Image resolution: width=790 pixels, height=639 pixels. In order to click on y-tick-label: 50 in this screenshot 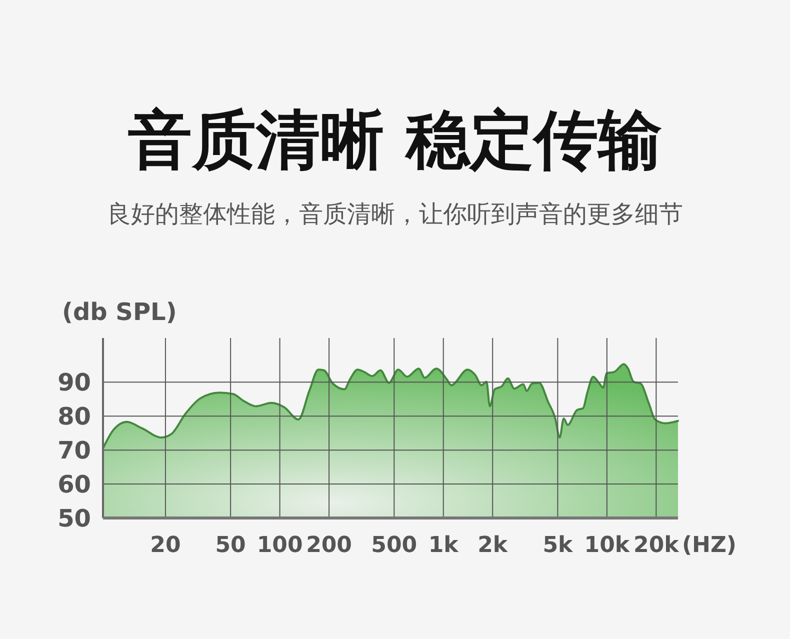, I will do `click(74, 518)`.